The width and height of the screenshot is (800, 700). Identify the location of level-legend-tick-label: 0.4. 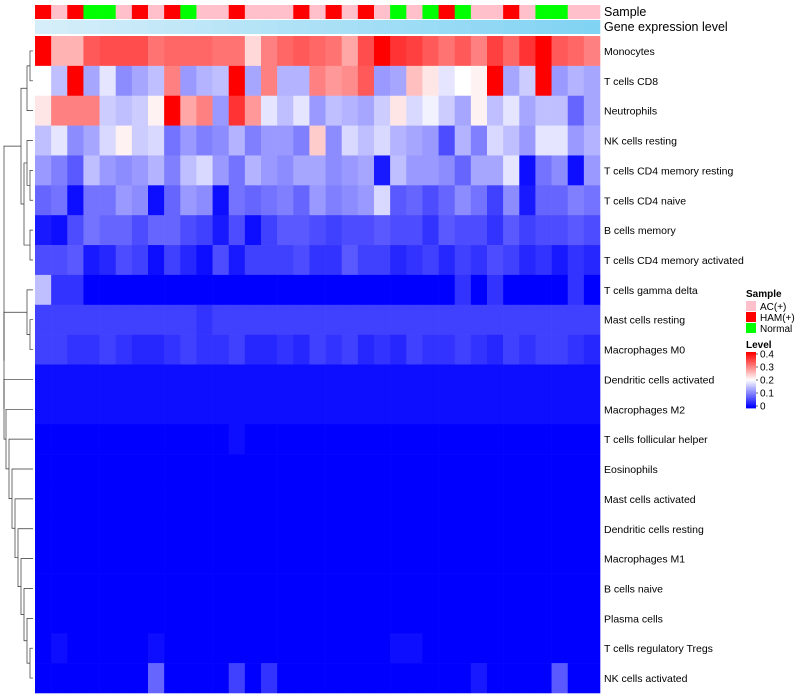
(767, 355).